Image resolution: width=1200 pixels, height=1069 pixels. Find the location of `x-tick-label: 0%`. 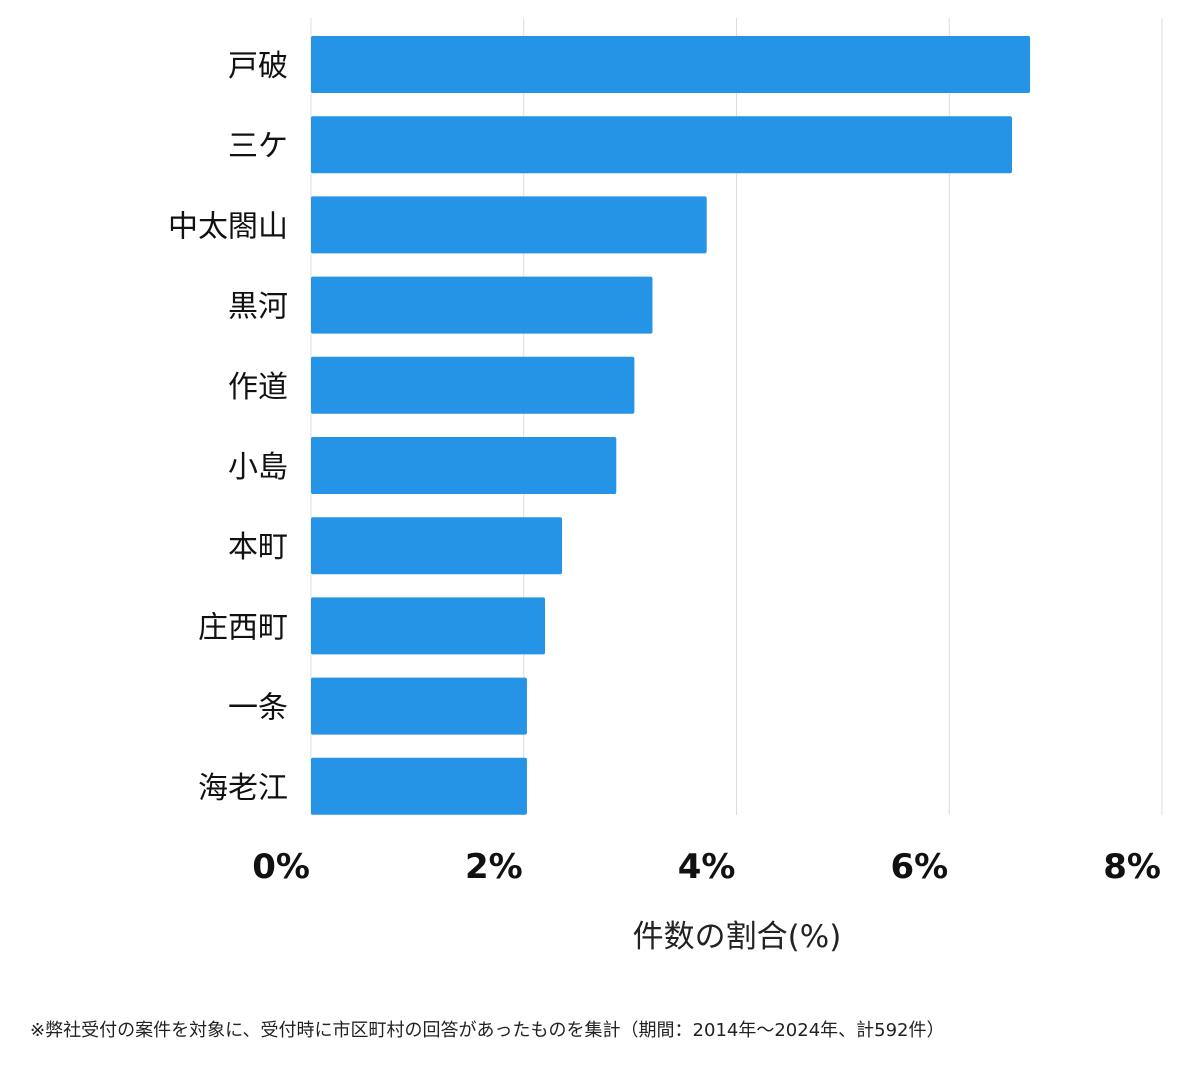

x-tick-label: 0% is located at coordinates (281, 867).